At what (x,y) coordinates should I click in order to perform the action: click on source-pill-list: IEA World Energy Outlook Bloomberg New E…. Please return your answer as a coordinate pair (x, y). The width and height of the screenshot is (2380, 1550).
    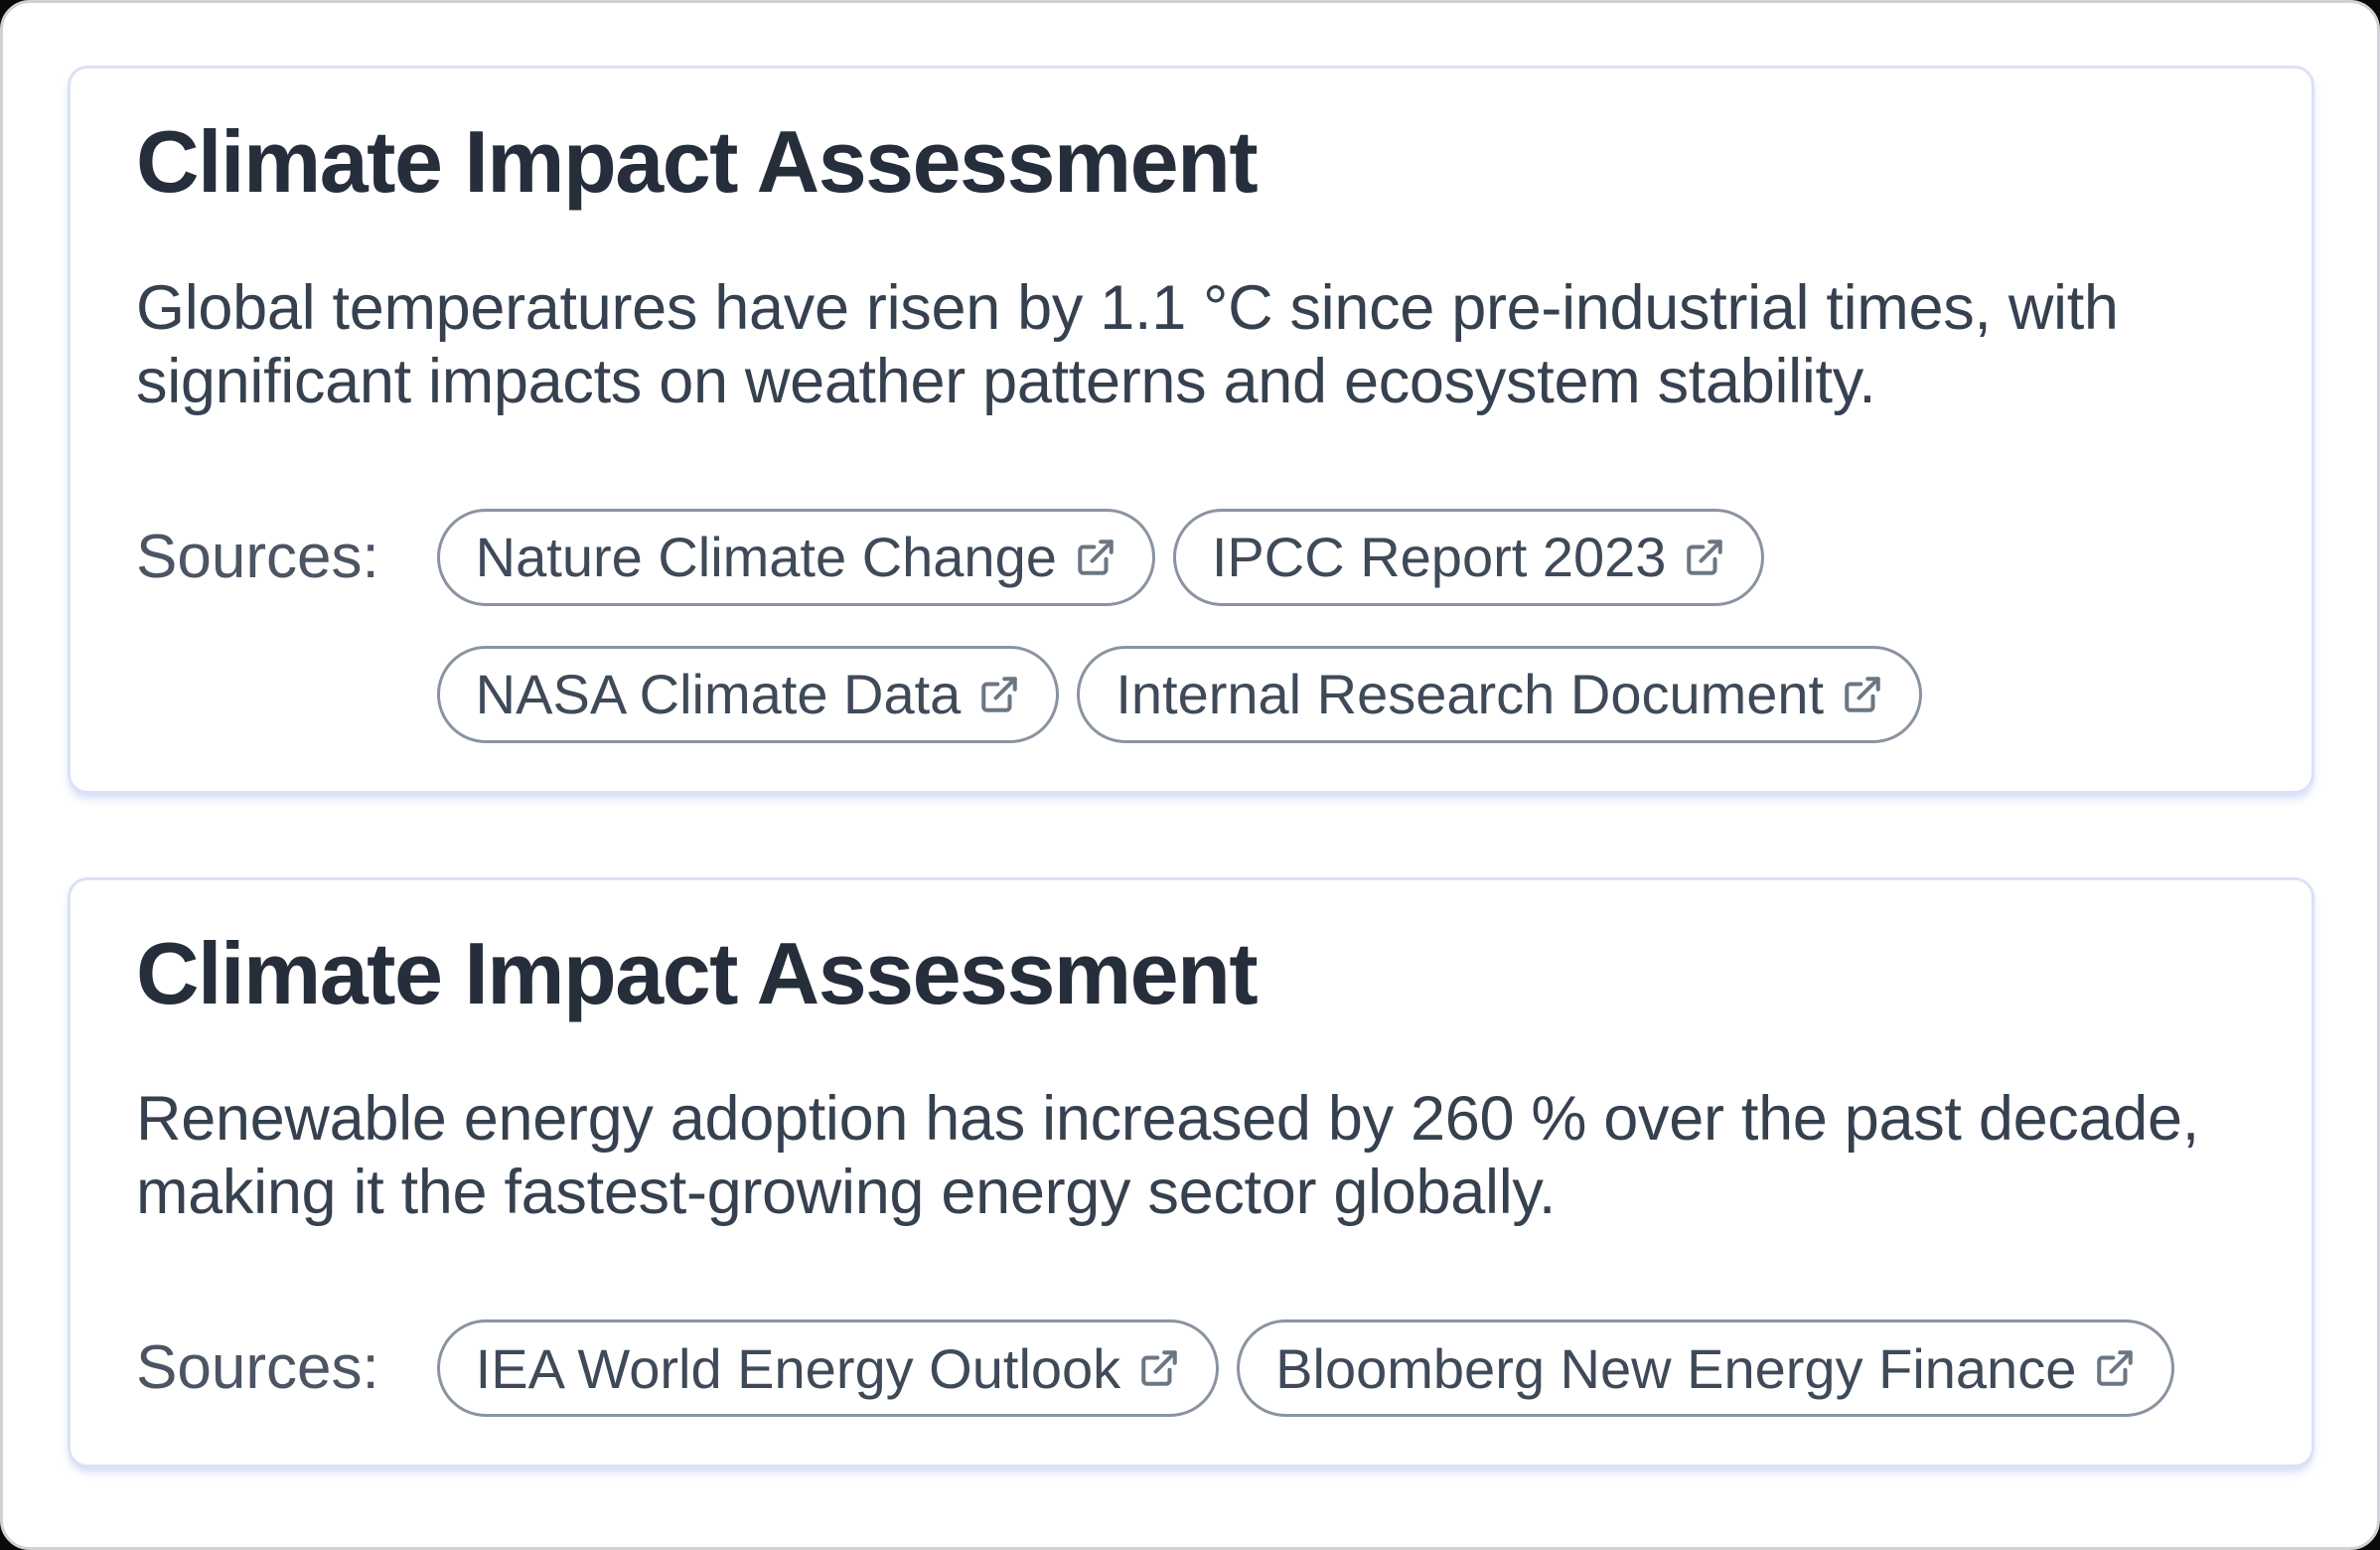
    Looking at the image, I should click on (1305, 1368).